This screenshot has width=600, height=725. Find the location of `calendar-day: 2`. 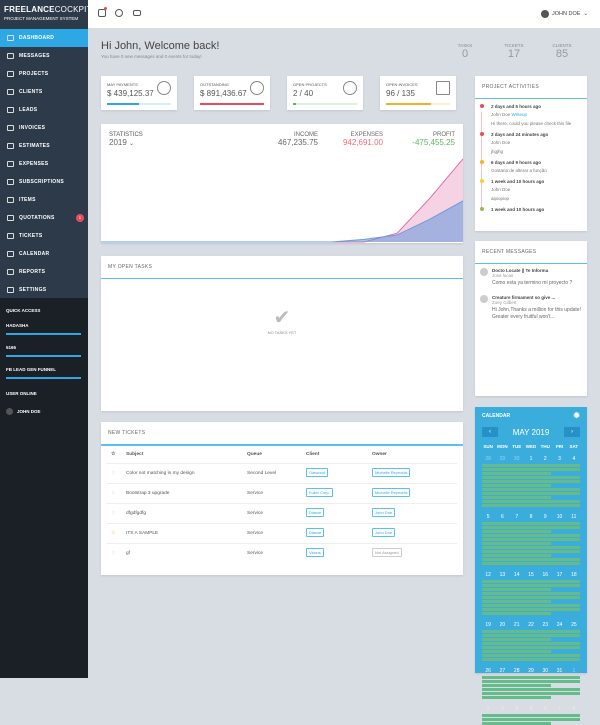

calendar-day: 2 is located at coordinates (545, 459).